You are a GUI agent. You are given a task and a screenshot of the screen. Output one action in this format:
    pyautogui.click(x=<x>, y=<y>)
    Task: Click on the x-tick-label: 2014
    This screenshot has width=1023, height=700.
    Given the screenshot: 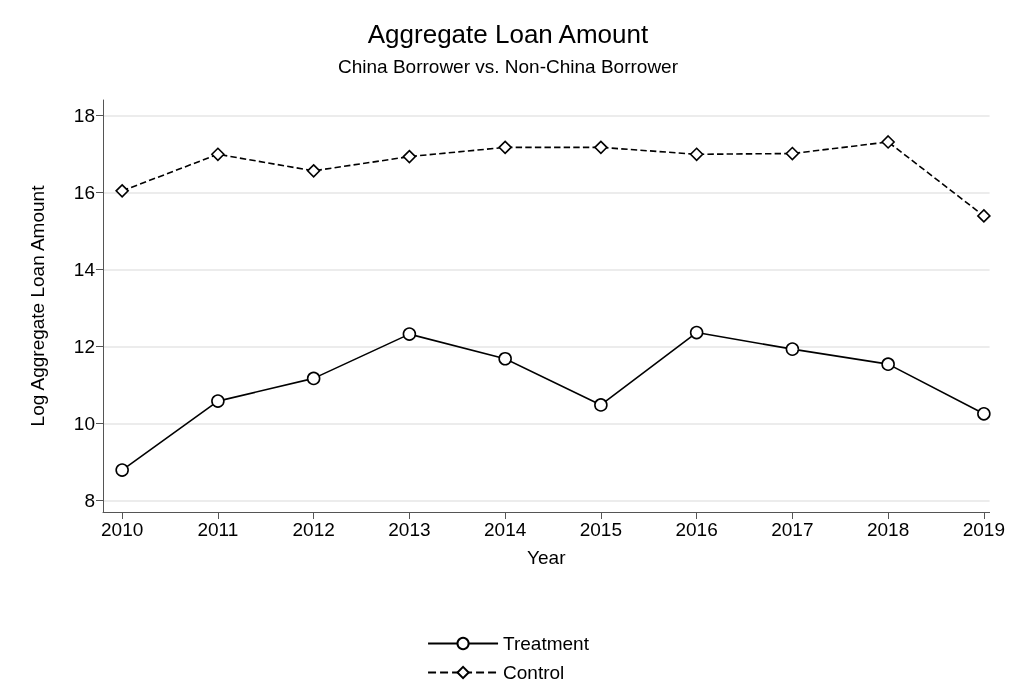 What is the action you would take?
    pyautogui.click(x=505, y=529)
    